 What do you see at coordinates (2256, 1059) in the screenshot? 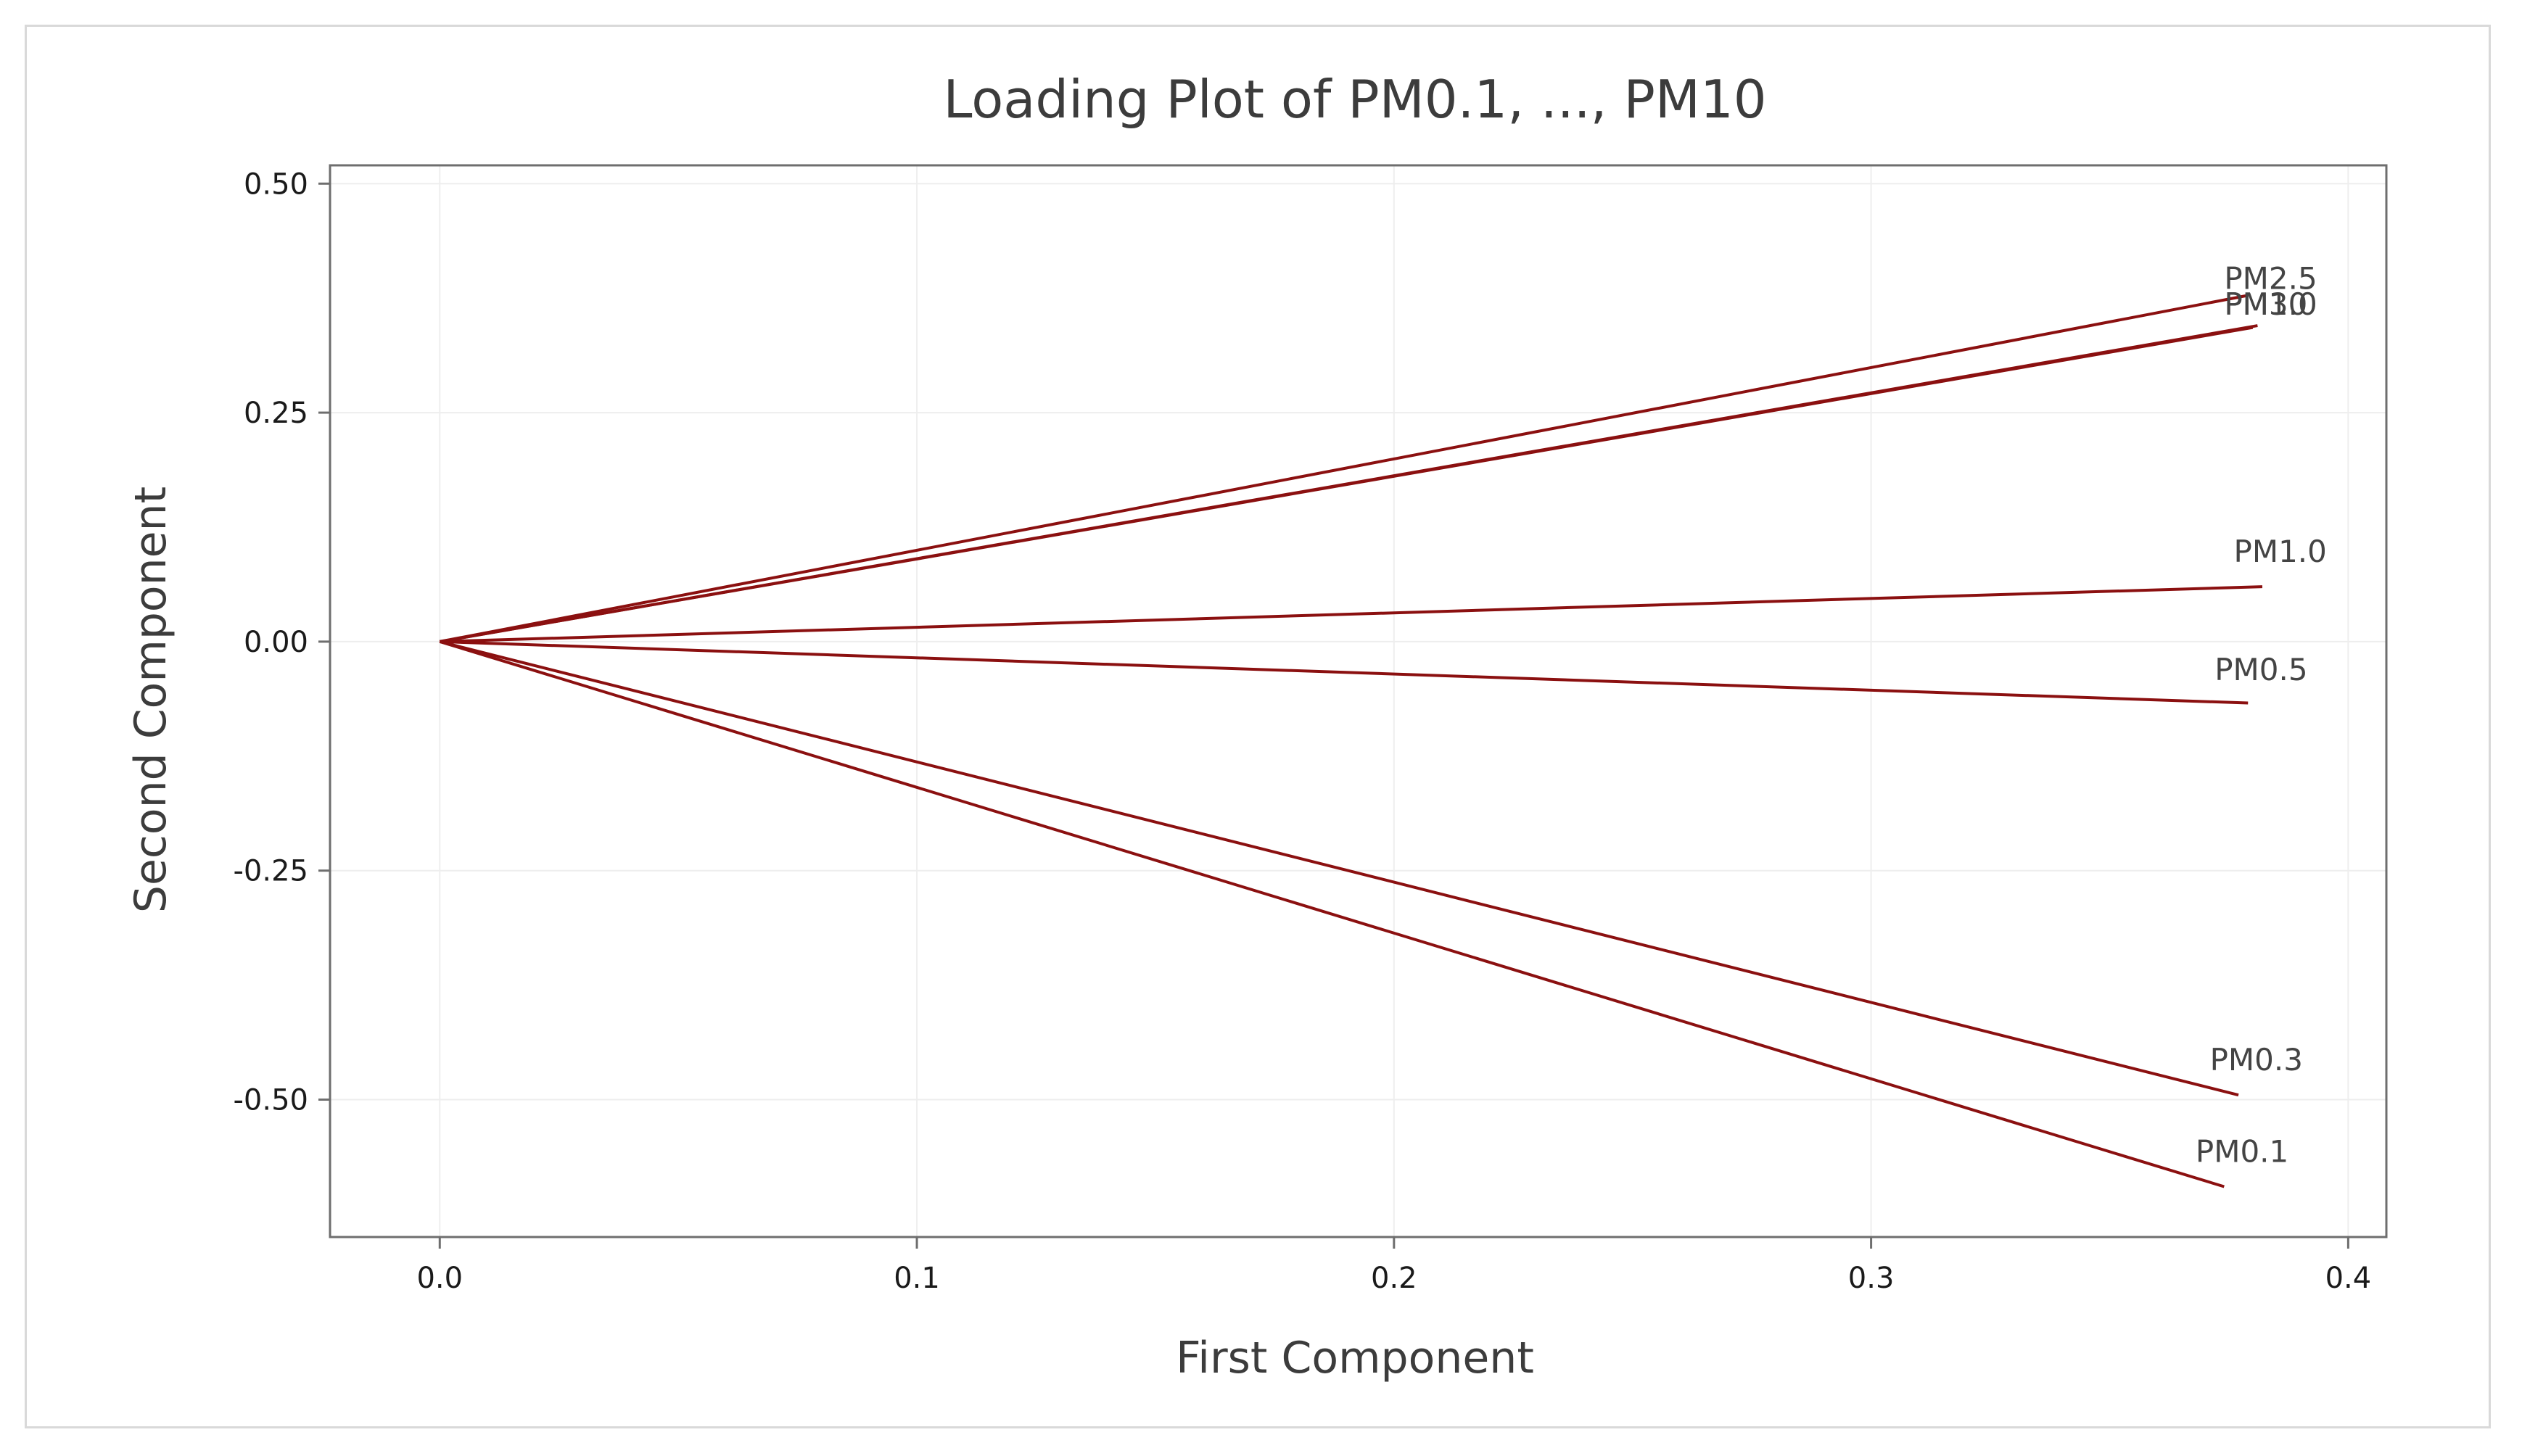
I see `vector-label-pm0-3: PM0.3` at bounding box center [2256, 1059].